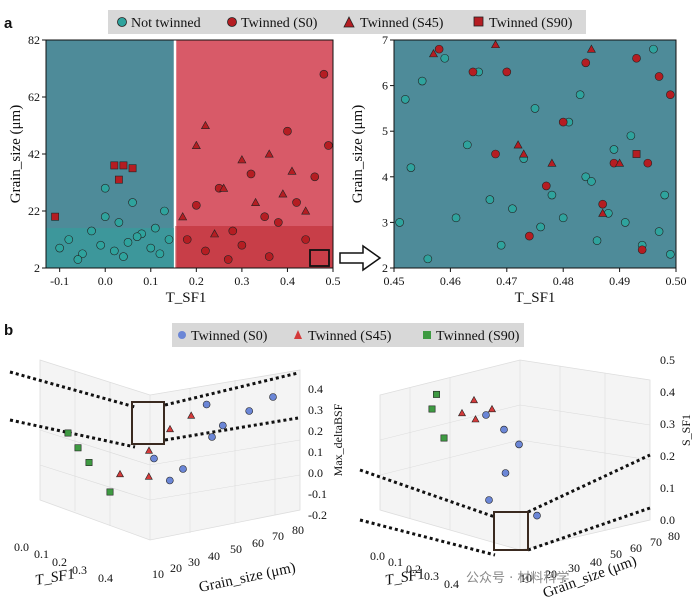  Describe the element at coordinates (619, 281) in the screenshot. I see `x-tick-label: 0.49` at that location.